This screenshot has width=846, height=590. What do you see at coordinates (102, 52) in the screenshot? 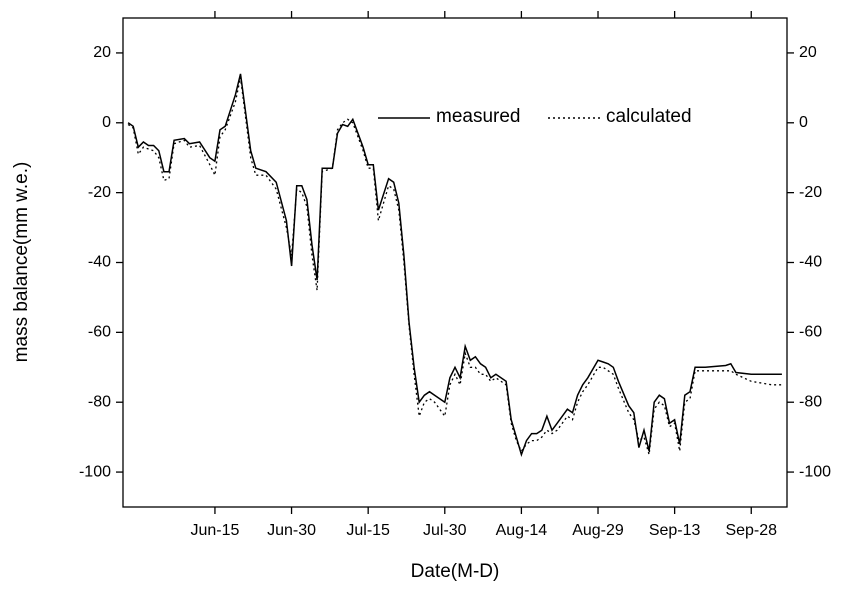
I see `y-tick-label: 20` at bounding box center [102, 52].